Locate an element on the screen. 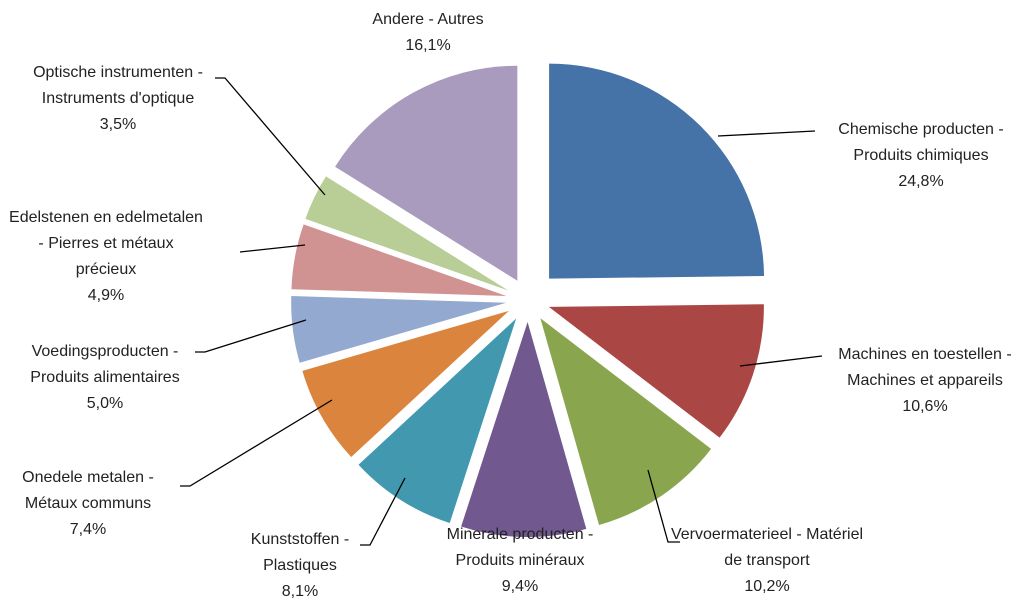 The height and width of the screenshot is (605, 1028). value-label: 24,8% is located at coordinates (921, 181).